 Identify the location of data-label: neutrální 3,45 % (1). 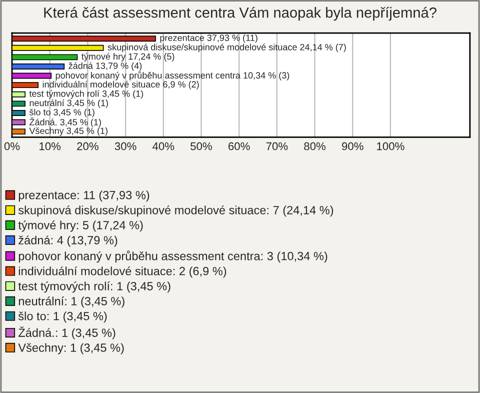
(69, 103).